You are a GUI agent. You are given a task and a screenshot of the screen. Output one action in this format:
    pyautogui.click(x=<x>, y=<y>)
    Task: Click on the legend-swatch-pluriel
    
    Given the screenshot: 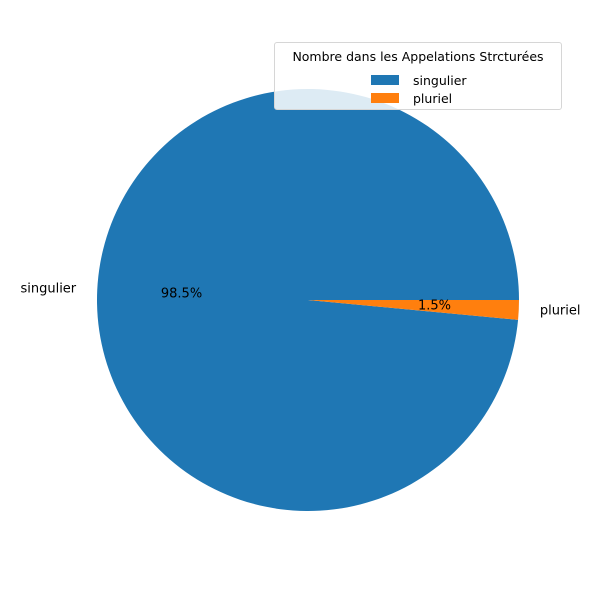 What is the action you would take?
    pyautogui.click(x=385, y=98)
    